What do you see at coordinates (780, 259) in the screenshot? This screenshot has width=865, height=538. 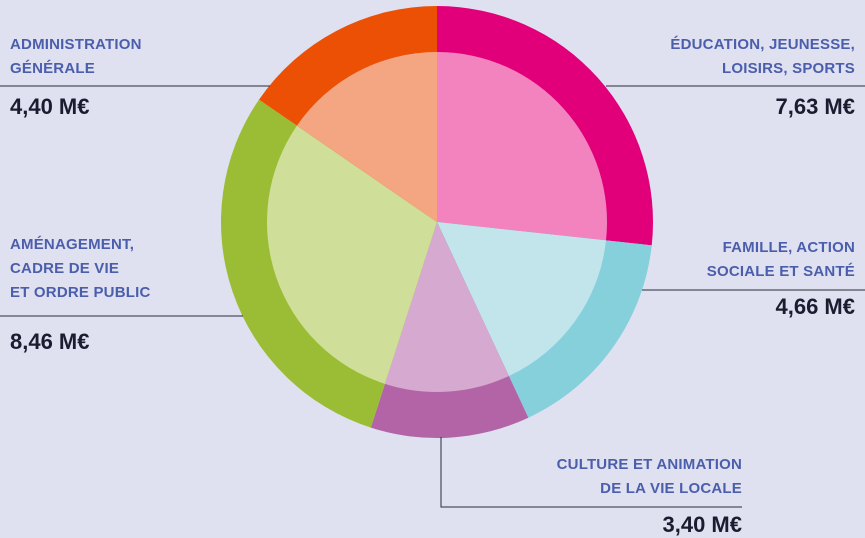 I see `slice-label: FAMILLE, ACTION SOCIALE ET SANTÉ` at bounding box center [780, 259].